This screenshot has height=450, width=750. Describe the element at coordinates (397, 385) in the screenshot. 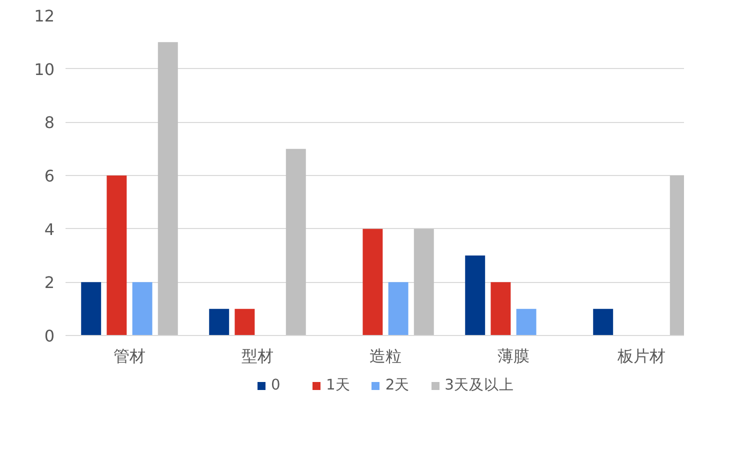

I see `legend-label: 2天` at that location.